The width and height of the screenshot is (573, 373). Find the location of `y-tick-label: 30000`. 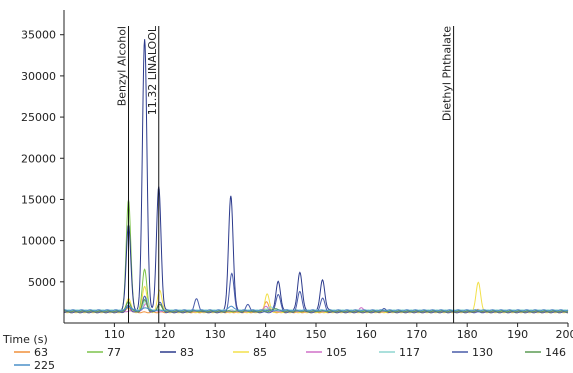

y-tick-label: 30000 is located at coordinates (38, 76).